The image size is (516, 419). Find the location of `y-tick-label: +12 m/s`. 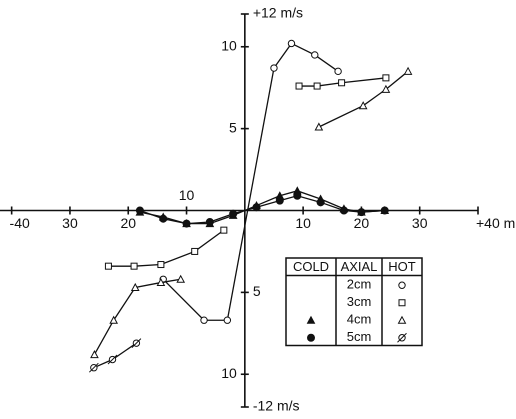

y-tick-label: +12 m/s is located at coordinates (278, 13).